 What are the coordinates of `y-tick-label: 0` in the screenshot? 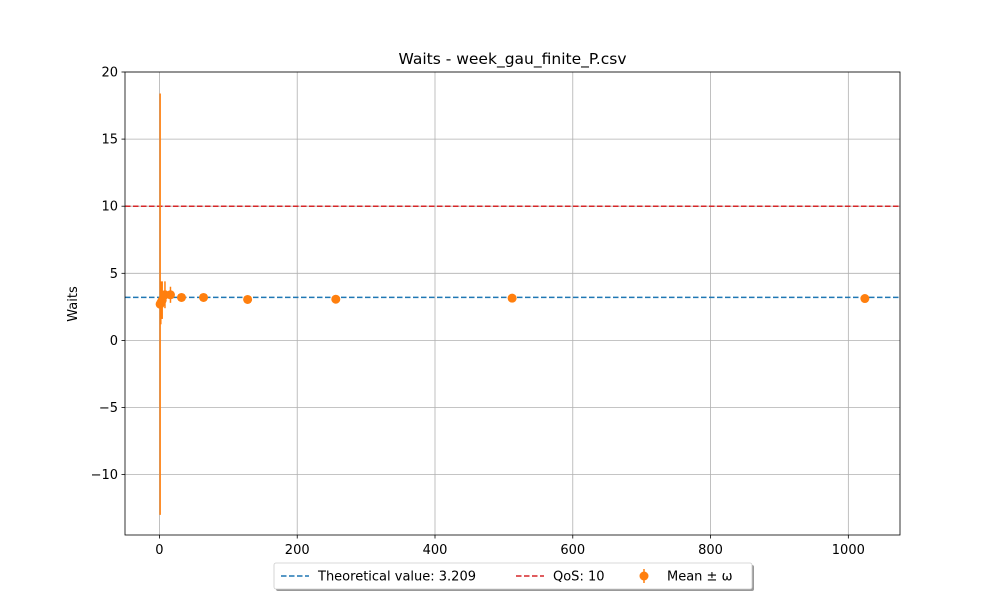 It's located at (114, 341).